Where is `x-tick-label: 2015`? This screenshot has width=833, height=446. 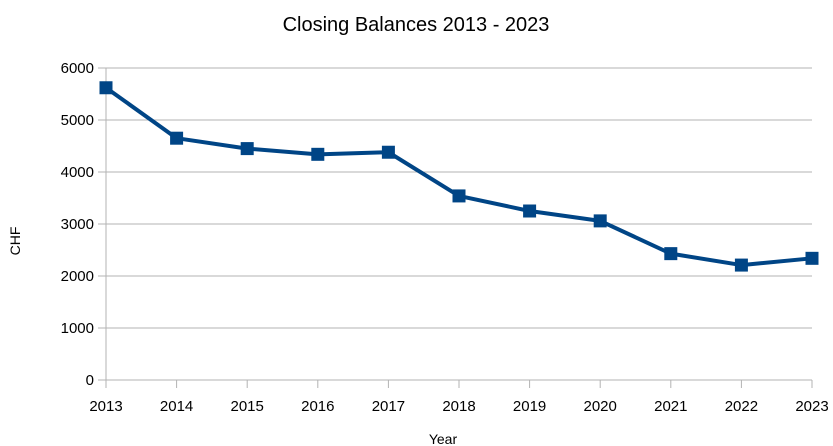
x-tick-label: 2015 is located at coordinates (247, 406).